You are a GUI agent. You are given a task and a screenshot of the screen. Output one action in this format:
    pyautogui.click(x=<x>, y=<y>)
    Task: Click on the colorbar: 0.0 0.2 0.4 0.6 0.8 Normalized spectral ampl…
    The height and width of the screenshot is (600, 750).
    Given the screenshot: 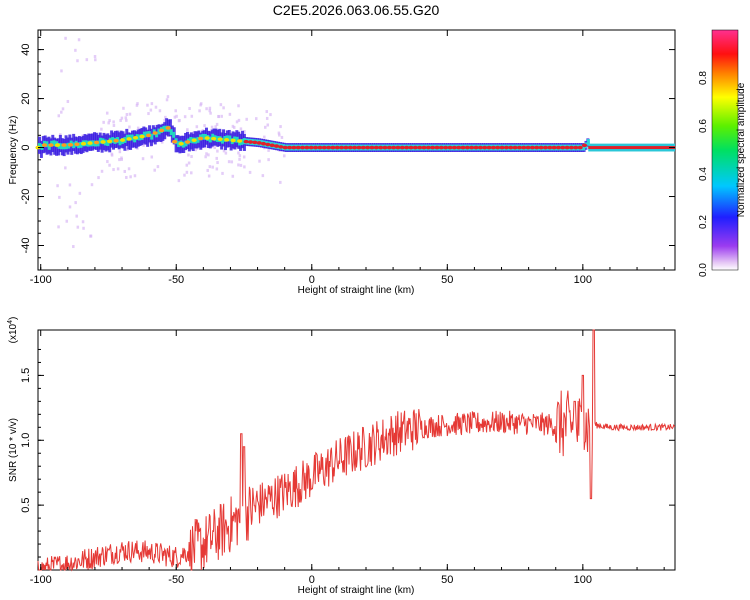 What is the action you would take?
    pyautogui.click(x=722, y=153)
    